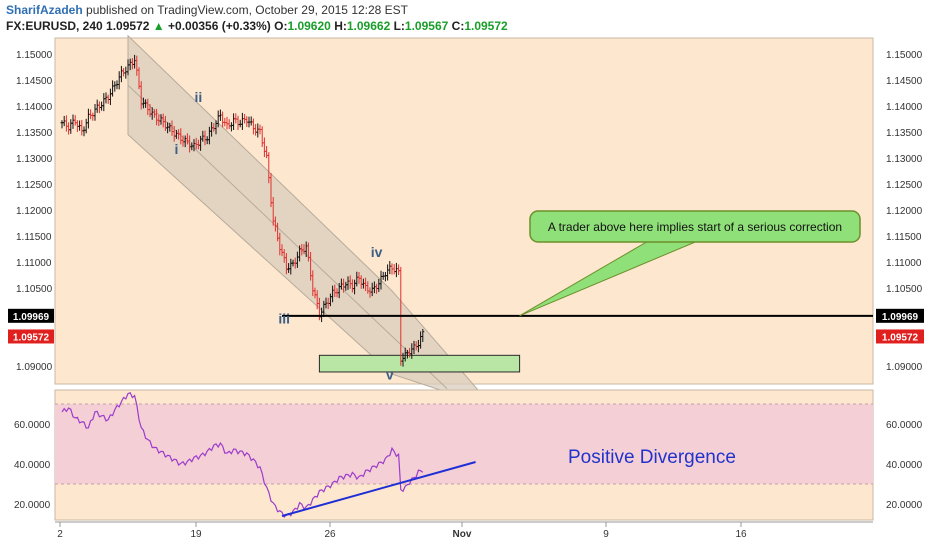 This screenshot has height=550, width=932. I want to click on change-arrow-icon: ▲, so click(158, 26).